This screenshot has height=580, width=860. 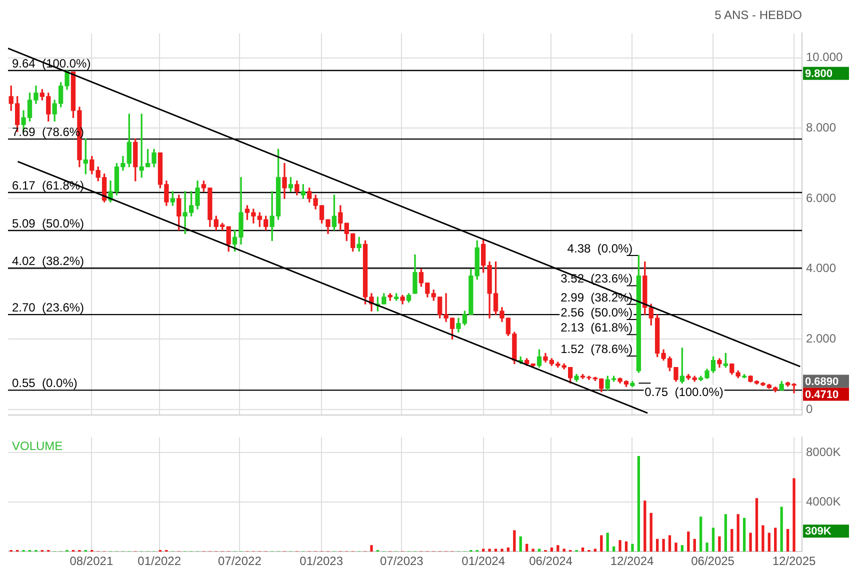 What do you see at coordinates (48, 261) in the screenshot?
I see `ref-line-label: 4.02 (38.2%)` at bounding box center [48, 261].